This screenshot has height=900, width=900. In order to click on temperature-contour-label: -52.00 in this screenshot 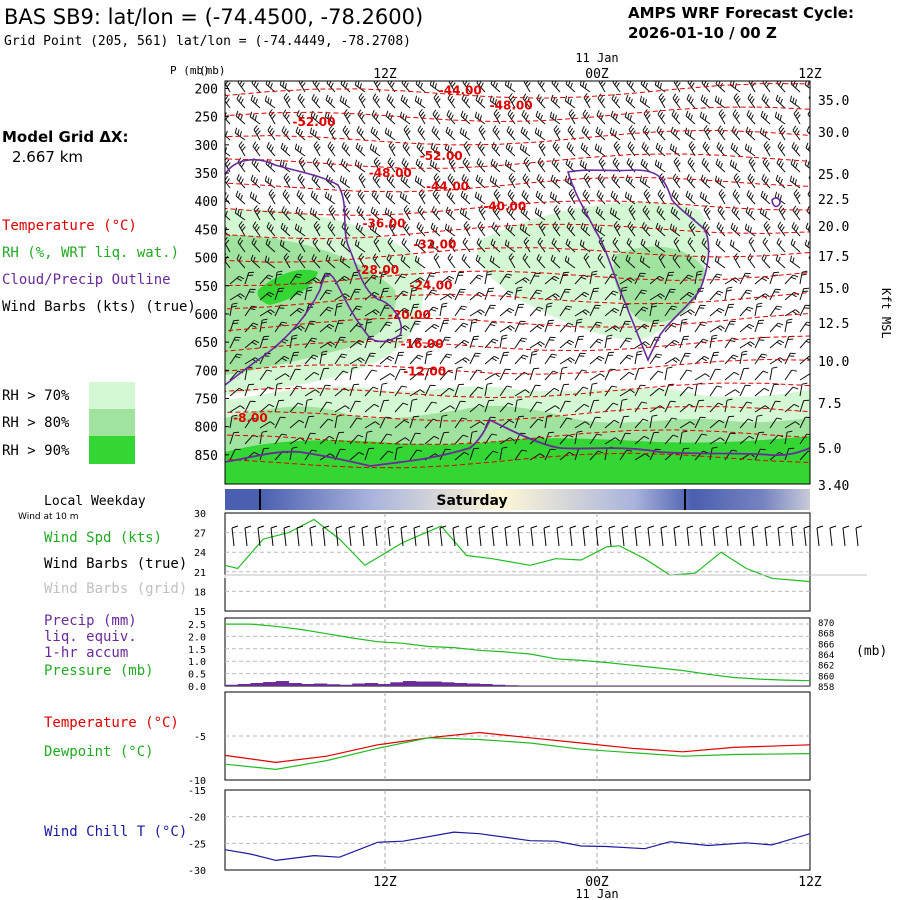, I will do `click(314, 122)`.